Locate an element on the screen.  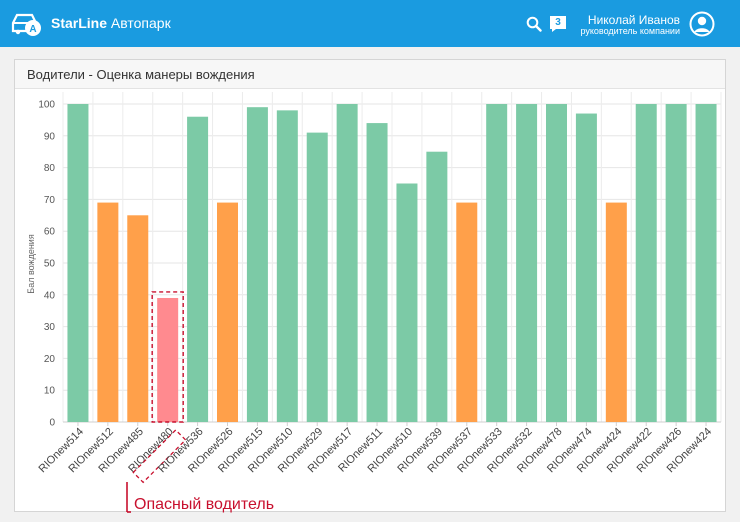
bar-rionew422 is located at coordinates (646, 263).